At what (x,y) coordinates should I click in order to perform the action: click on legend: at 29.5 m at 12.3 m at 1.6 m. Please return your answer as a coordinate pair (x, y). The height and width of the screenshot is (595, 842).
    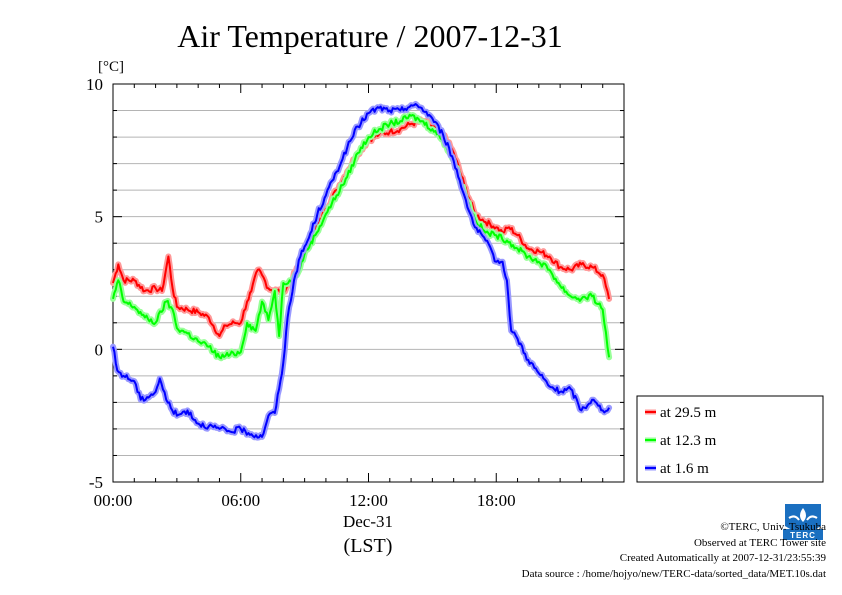
    Looking at the image, I should click on (730, 439).